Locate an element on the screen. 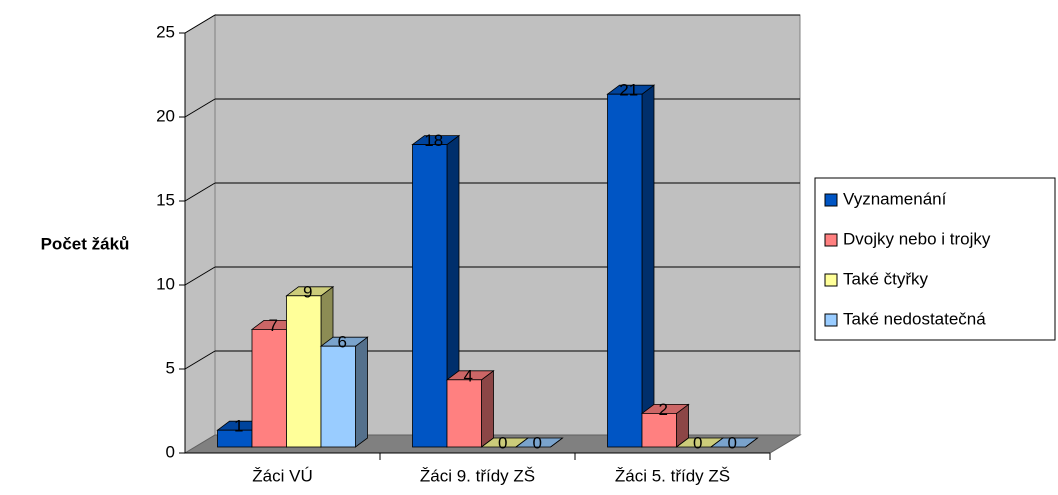  data-label: 6 is located at coordinates (342, 342).